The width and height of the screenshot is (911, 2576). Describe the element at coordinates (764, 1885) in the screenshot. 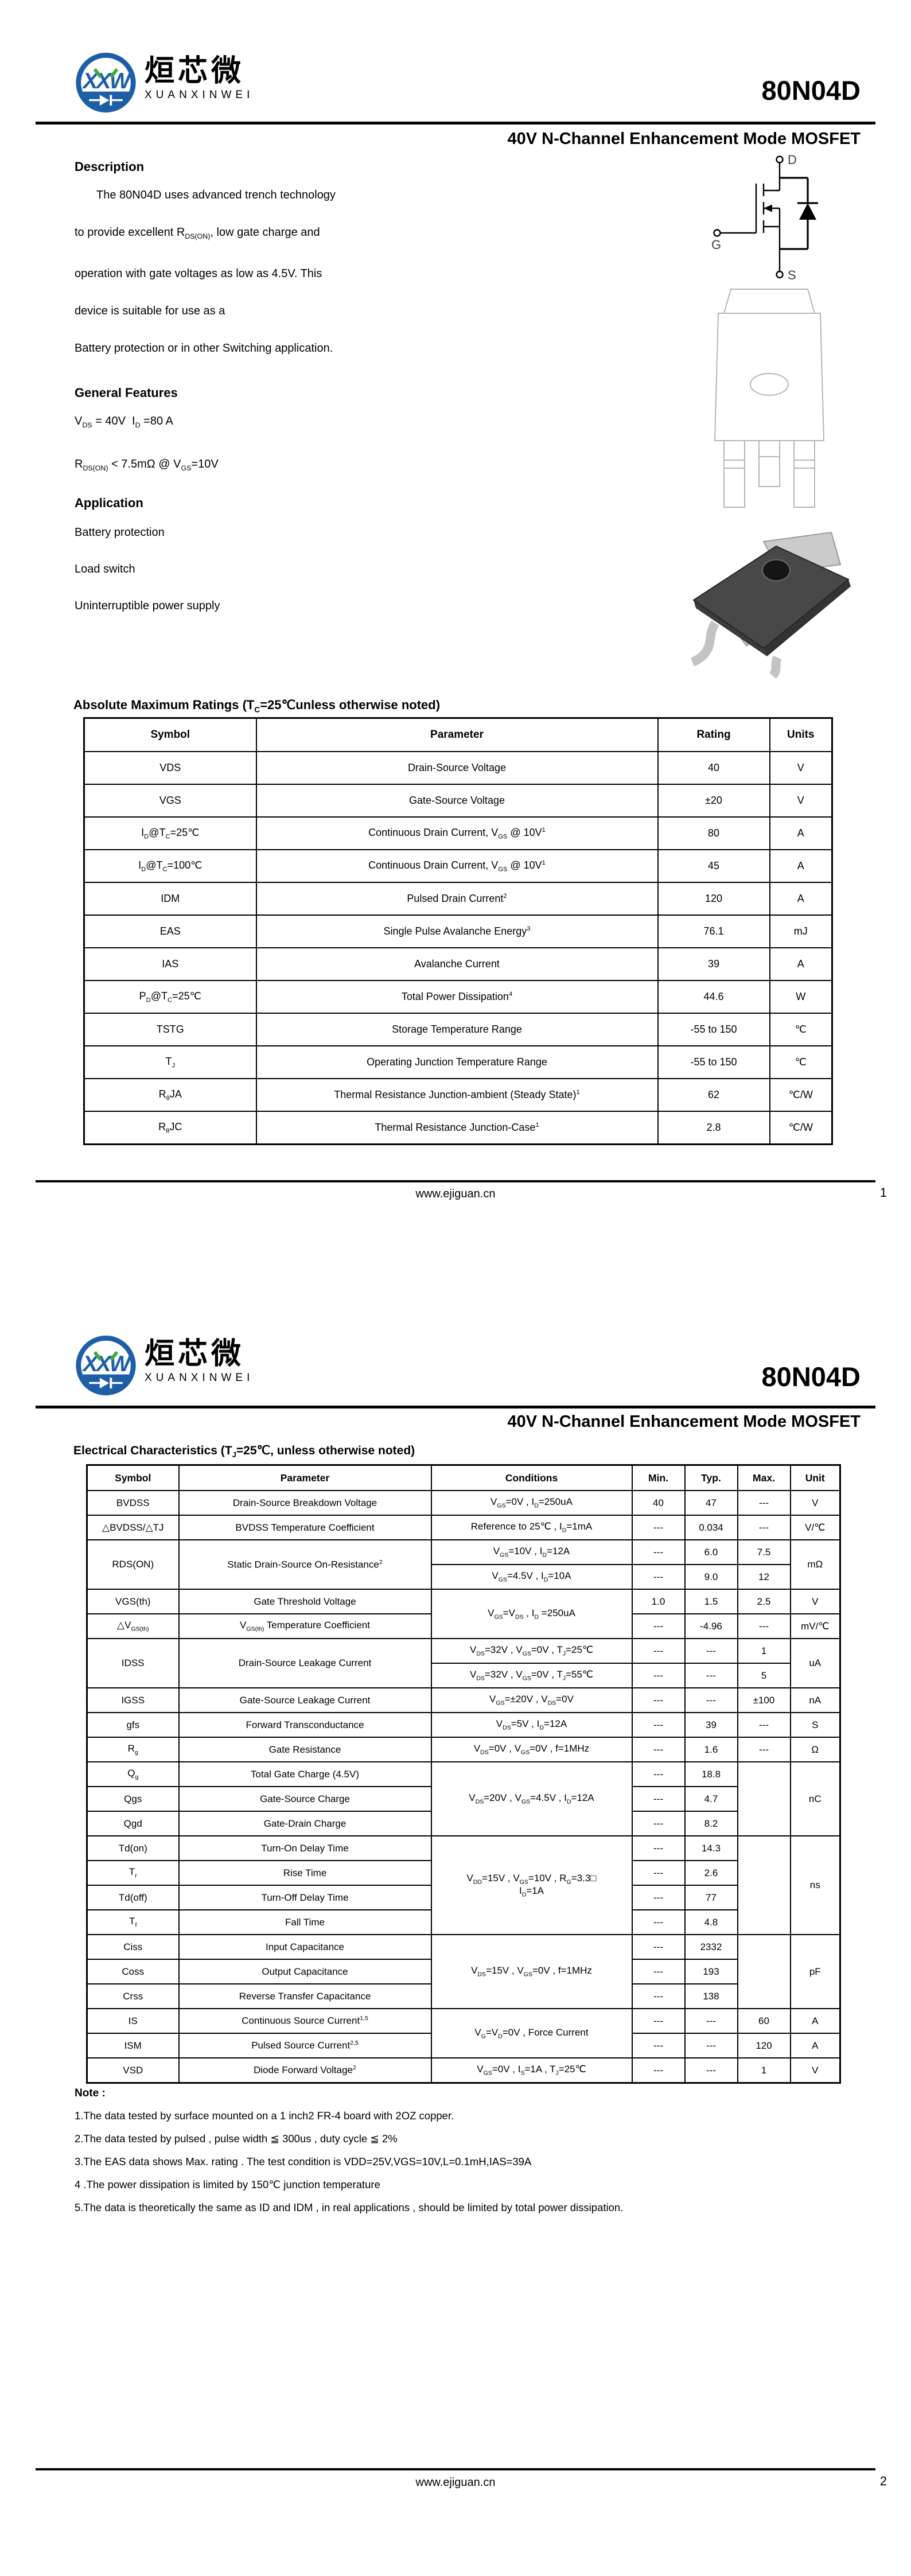

I see `table-cell` at that location.